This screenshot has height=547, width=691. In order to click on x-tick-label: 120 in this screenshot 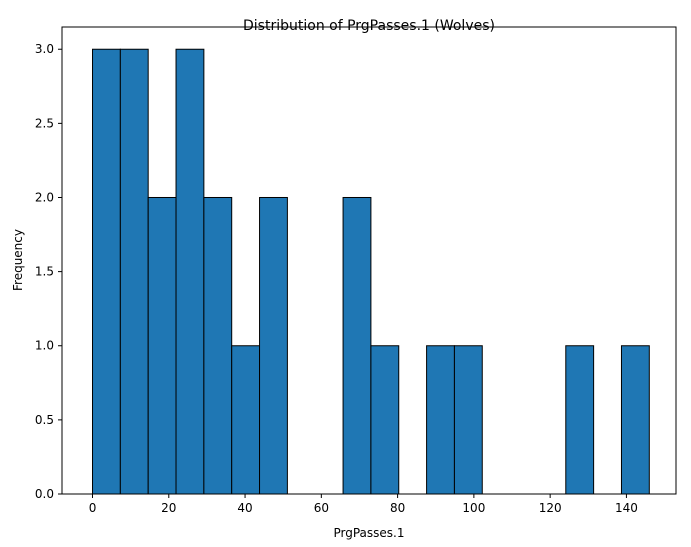, I will do `click(550, 508)`.